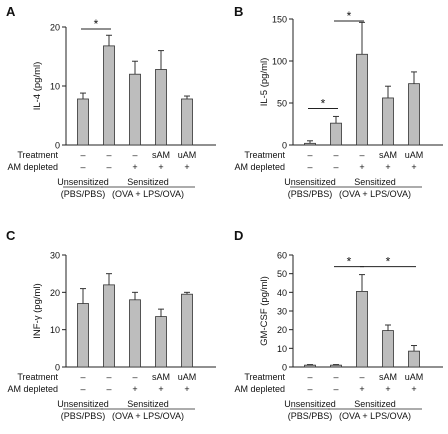 The width and height of the screenshot is (448, 434). What do you see at coordinates (279, 20) in the screenshot?
I see `y-tick-label: 150` at bounding box center [279, 20].